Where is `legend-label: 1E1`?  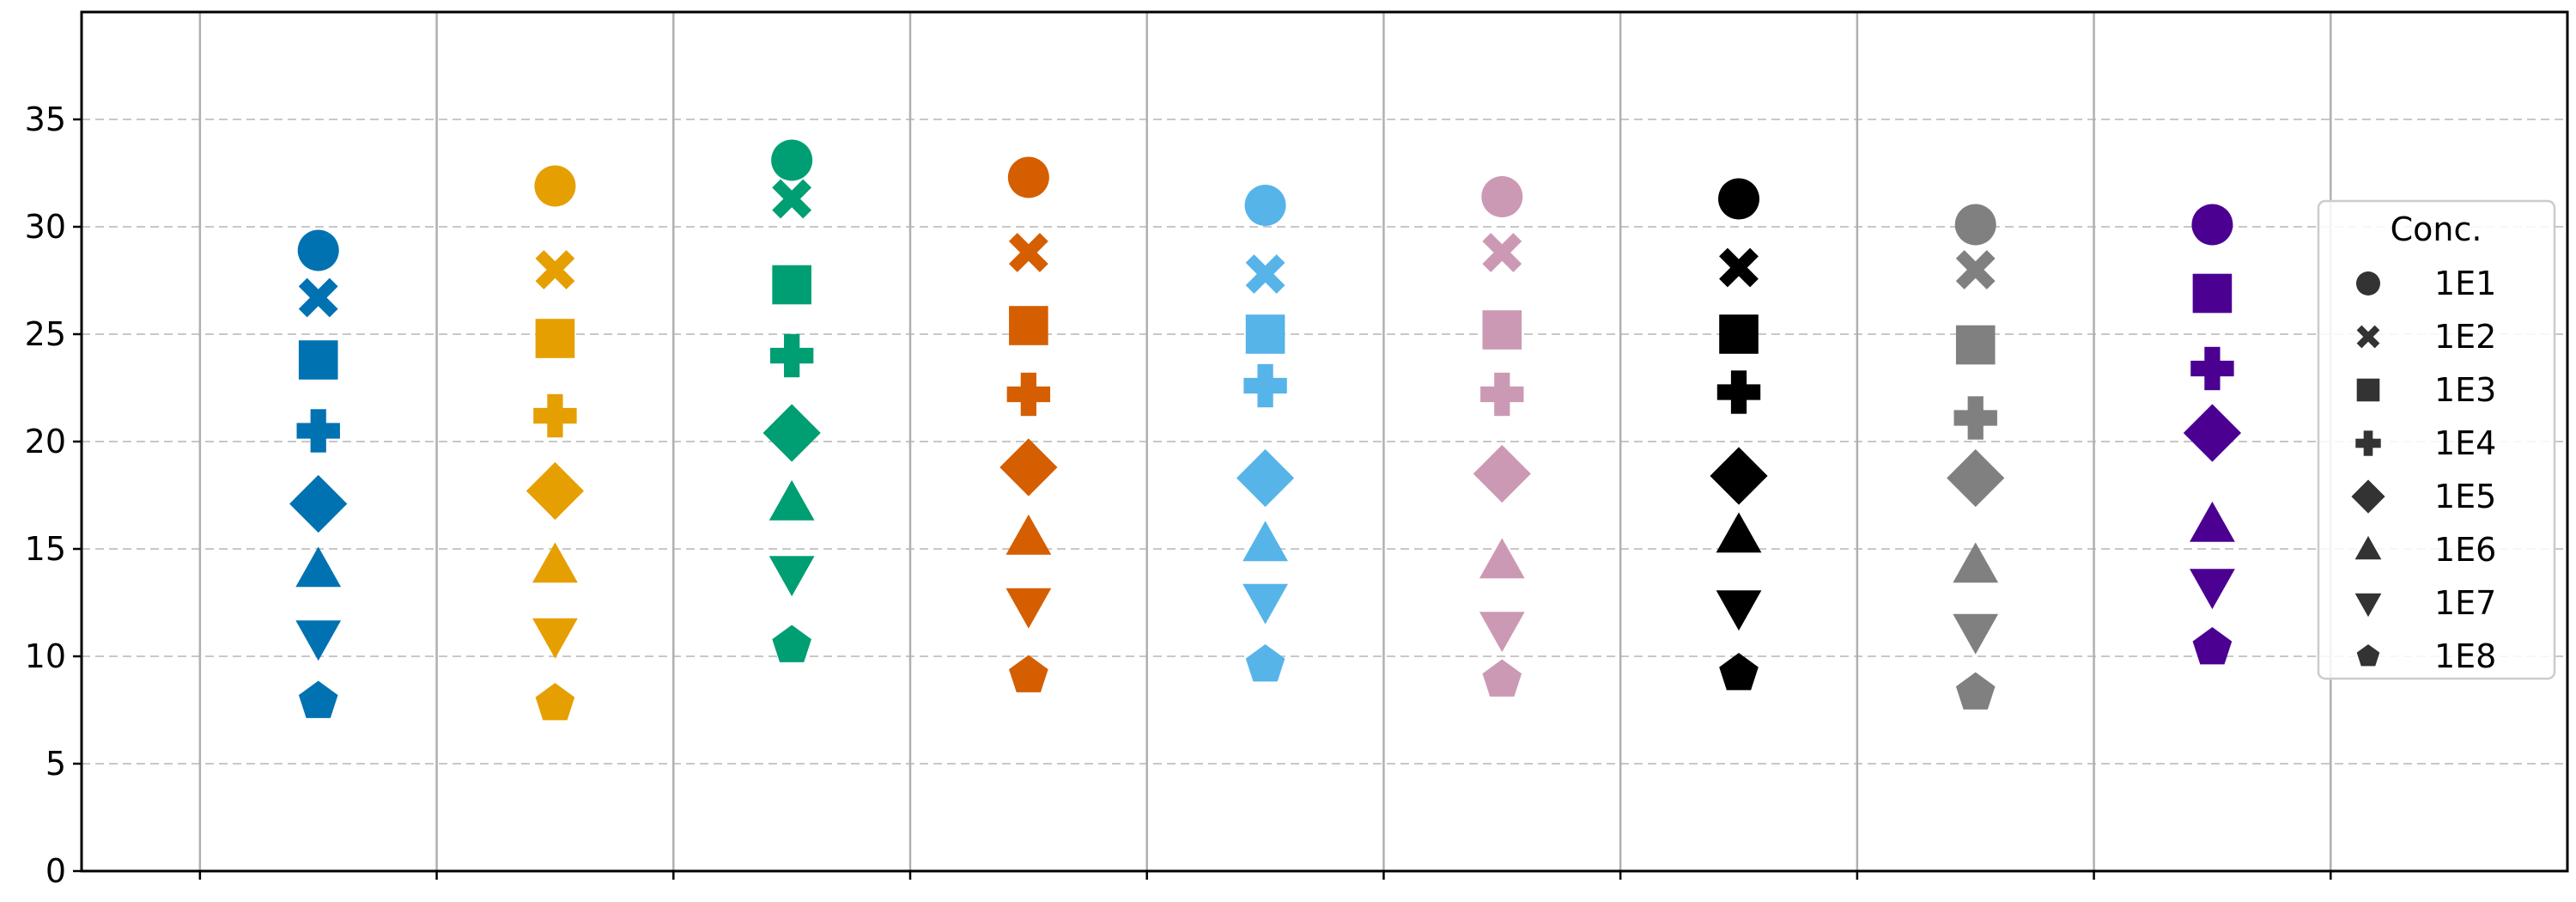
legend-label: 1E1 is located at coordinates (2465, 283).